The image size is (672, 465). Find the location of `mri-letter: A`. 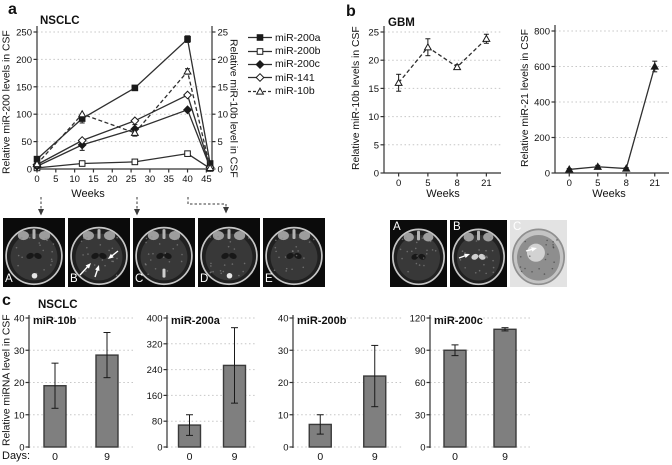

mri-letter: A is located at coordinates (9, 278).